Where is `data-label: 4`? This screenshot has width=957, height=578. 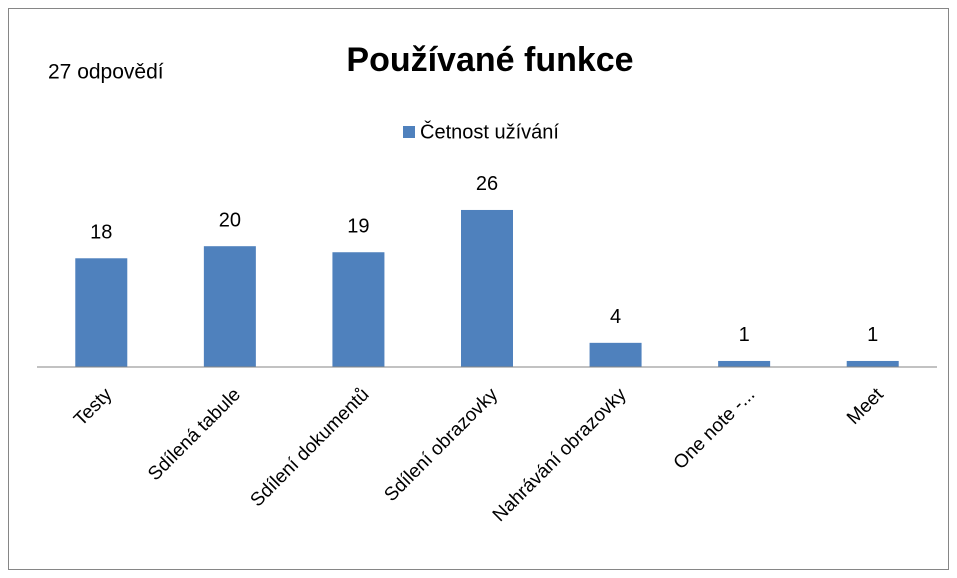
data-label: 4 is located at coordinates (615, 317).